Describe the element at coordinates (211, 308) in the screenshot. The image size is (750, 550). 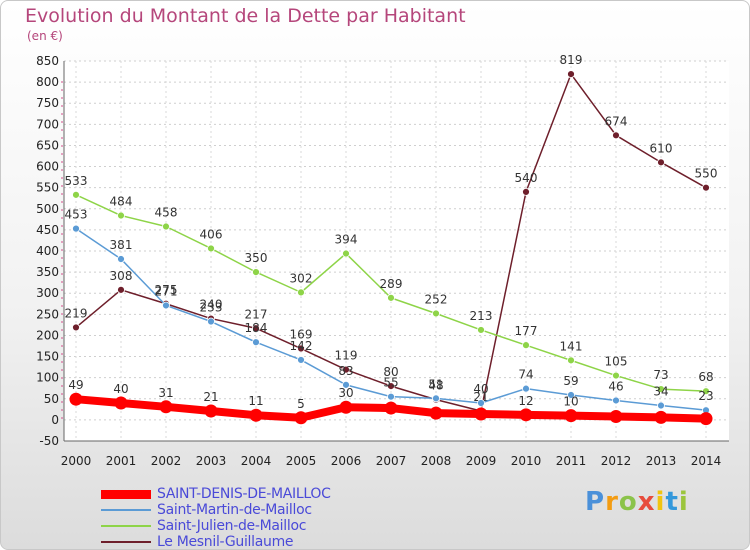
I see `data-label: 233` at that location.